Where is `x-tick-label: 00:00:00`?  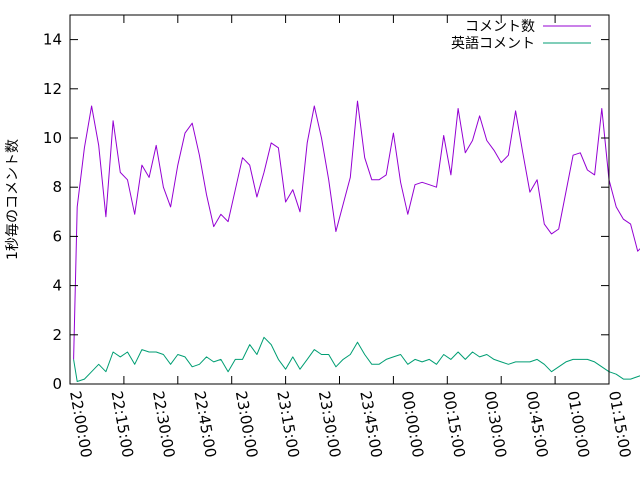
x-tick-label: 00:00:00 is located at coordinates (412, 424).